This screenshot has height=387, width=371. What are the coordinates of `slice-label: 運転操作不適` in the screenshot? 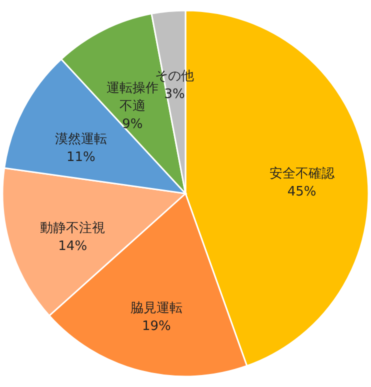 It's located at (132, 97).